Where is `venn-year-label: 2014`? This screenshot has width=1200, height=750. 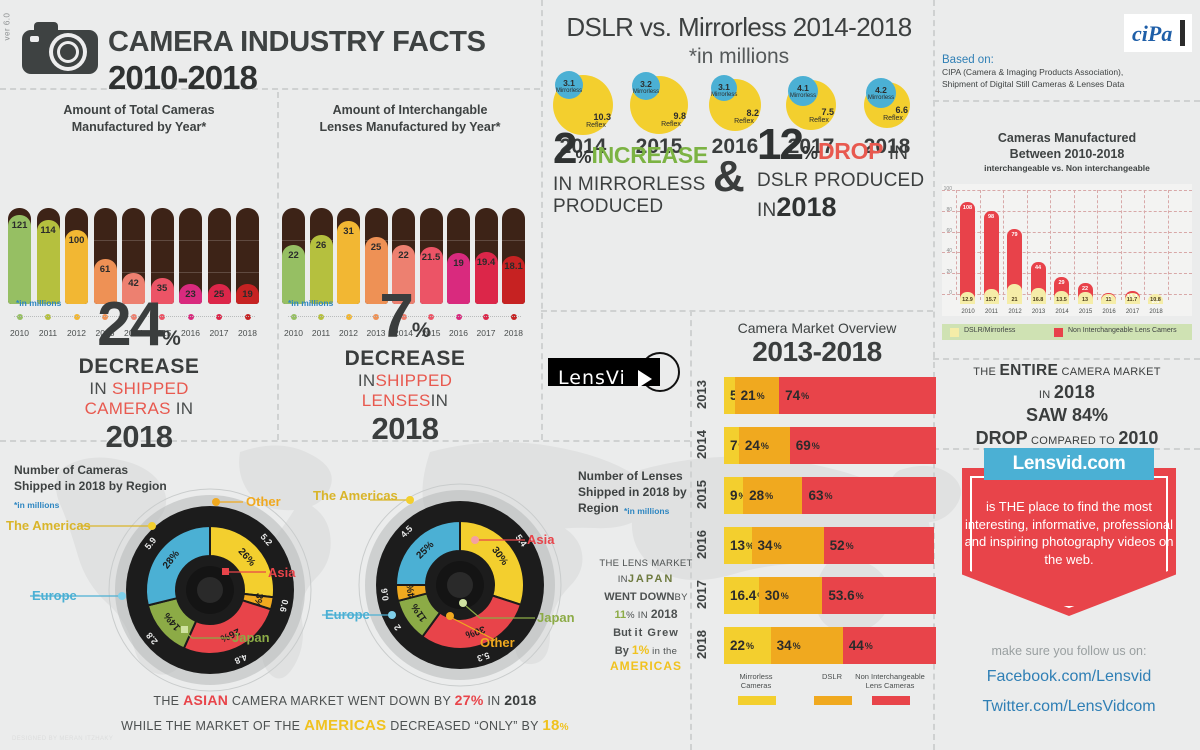
venn-year-label: 2014 is located at coordinates (583, 146).